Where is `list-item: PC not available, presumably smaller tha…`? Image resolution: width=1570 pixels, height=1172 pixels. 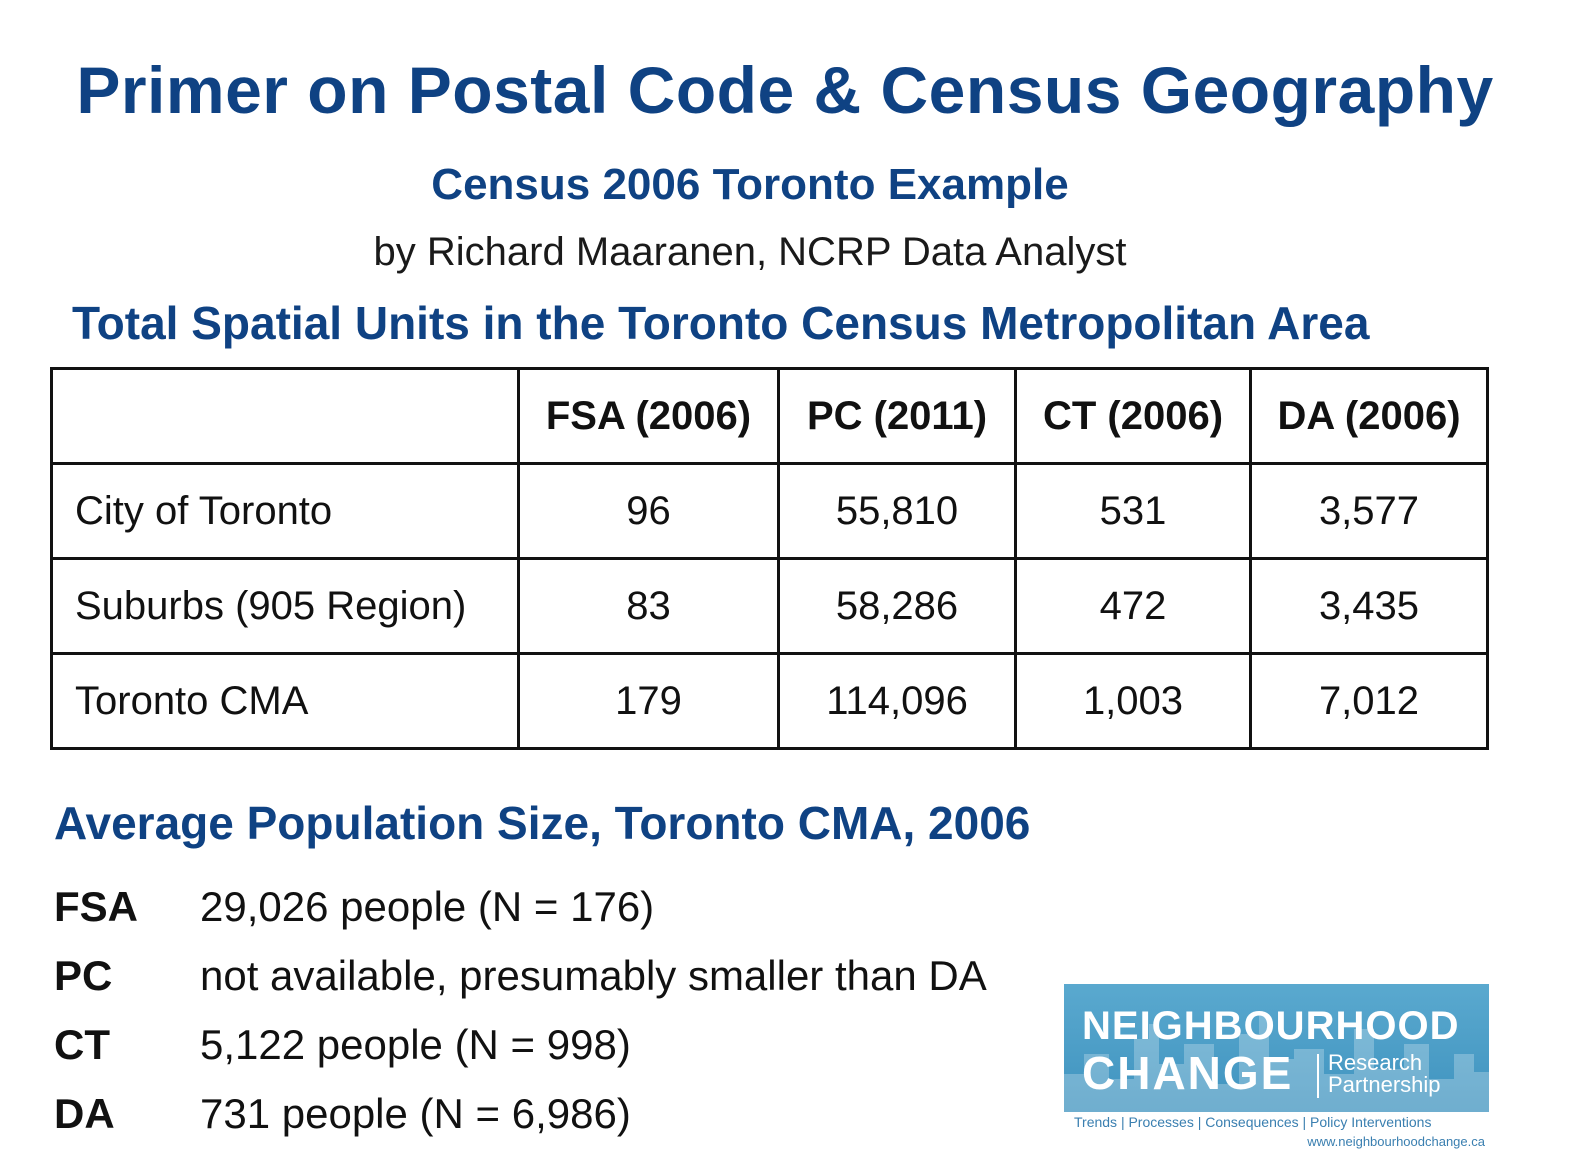 list-item: PC not available, presumably smaller tha… is located at coordinates (520, 975).